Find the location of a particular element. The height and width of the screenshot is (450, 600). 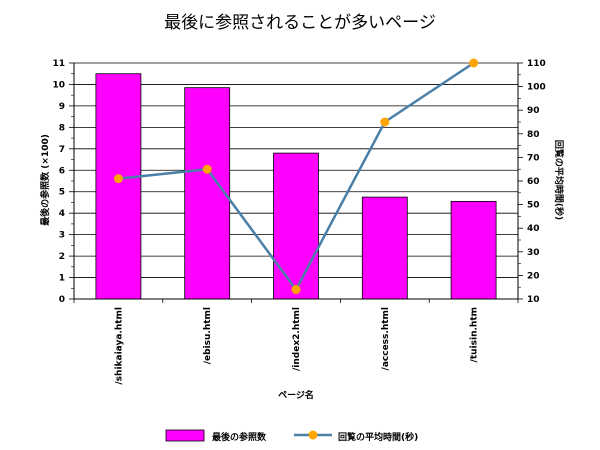

left-tick-labels: 0 1 2 3 4 5 6 7 8 9 10 11 is located at coordinates (58, 182).